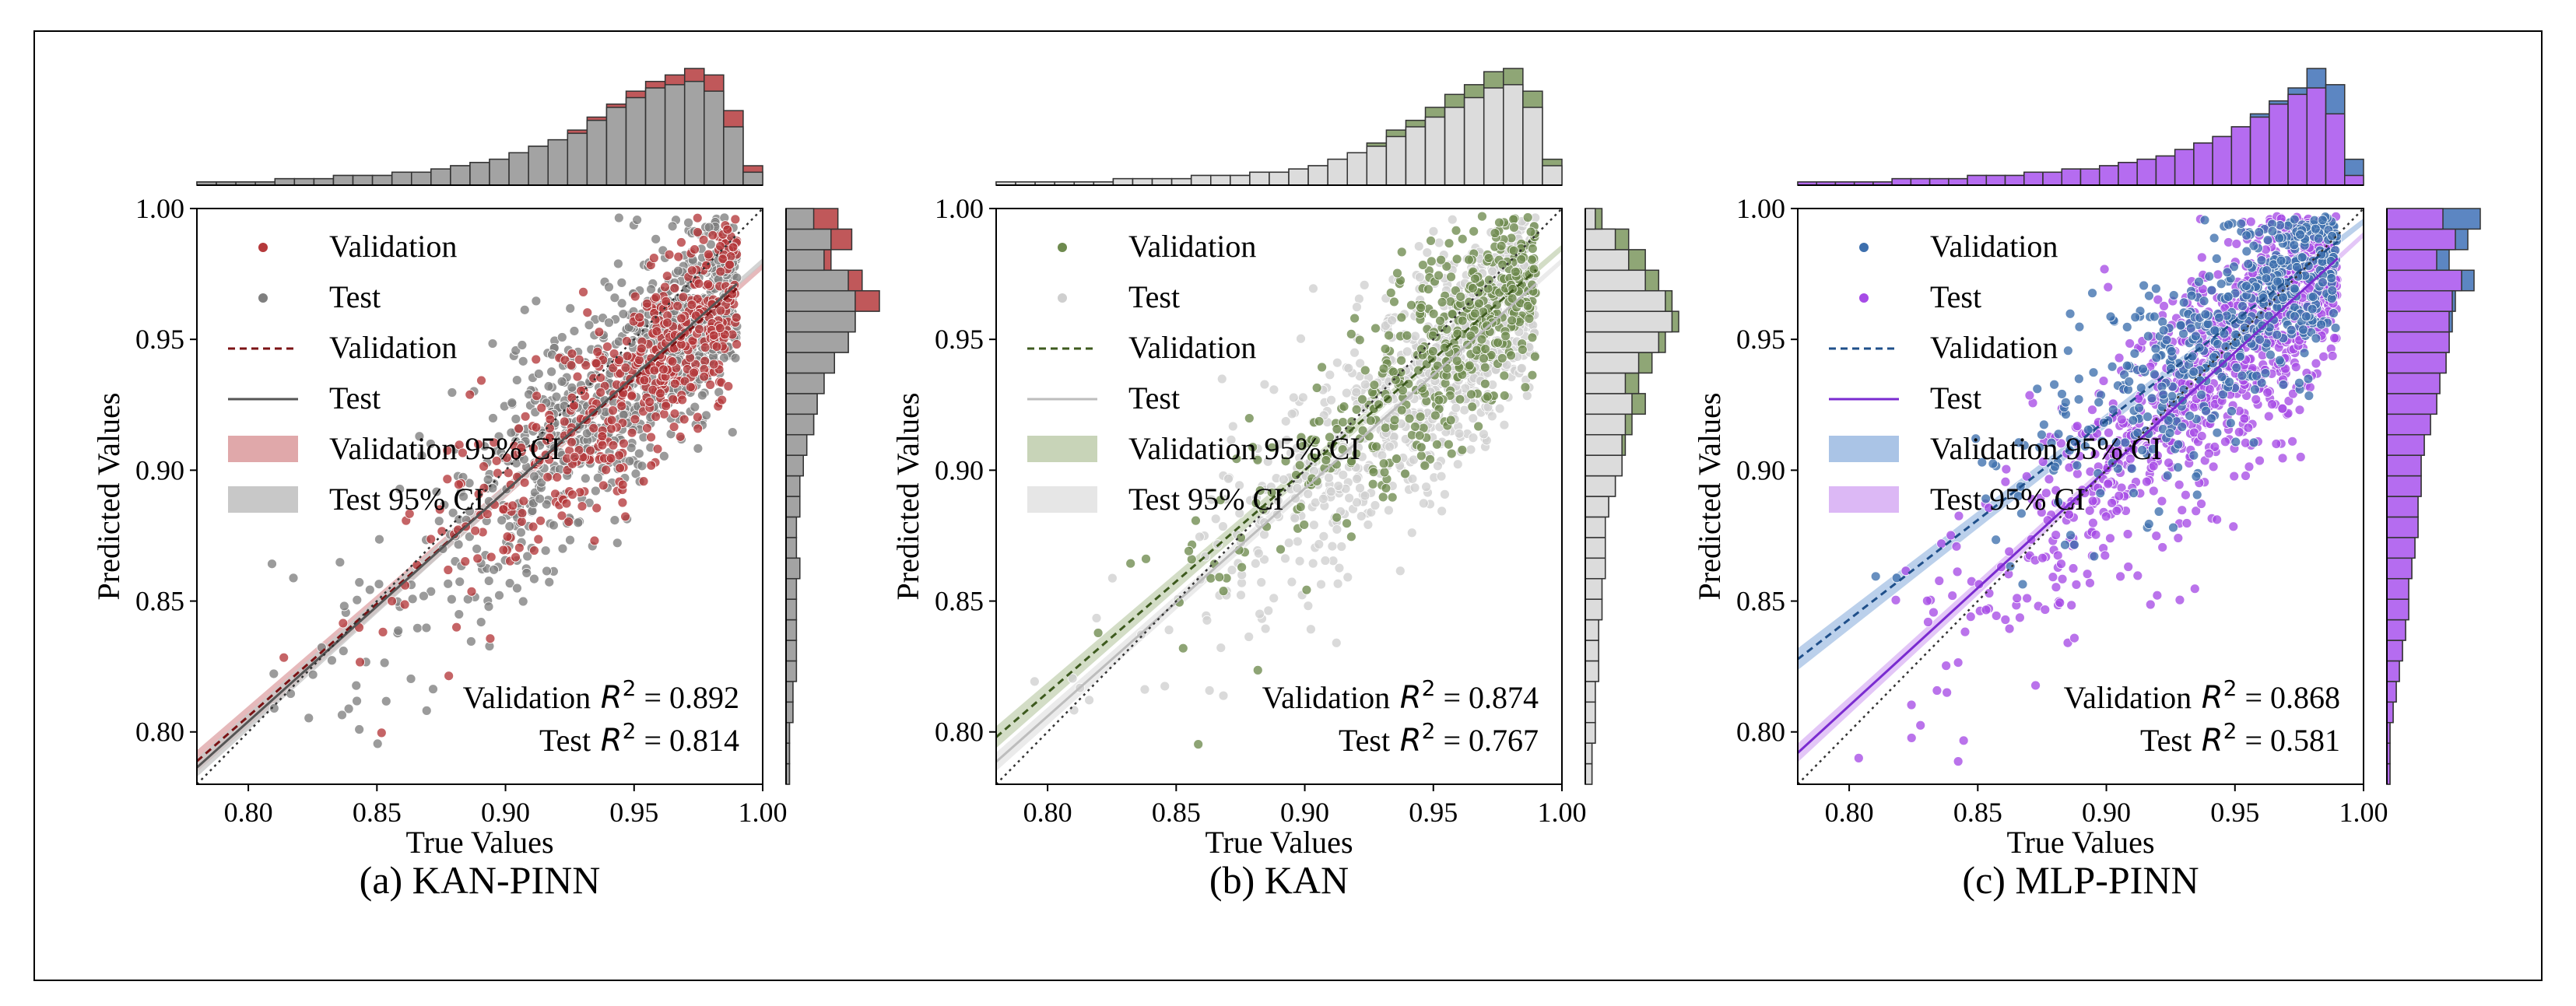 Image resolution: width=2576 pixels, height=1006 pixels. What do you see at coordinates (1956, 296) in the screenshot?
I see `legend-label: Test` at bounding box center [1956, 296].